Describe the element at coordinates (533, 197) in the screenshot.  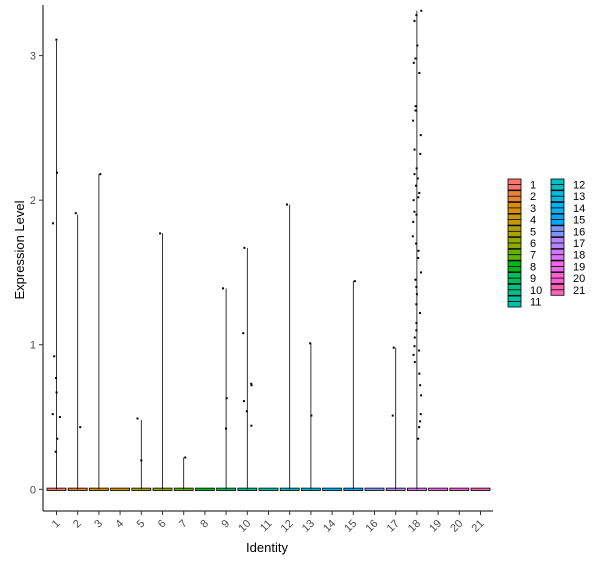
I see `legend-label: 2` at that location.